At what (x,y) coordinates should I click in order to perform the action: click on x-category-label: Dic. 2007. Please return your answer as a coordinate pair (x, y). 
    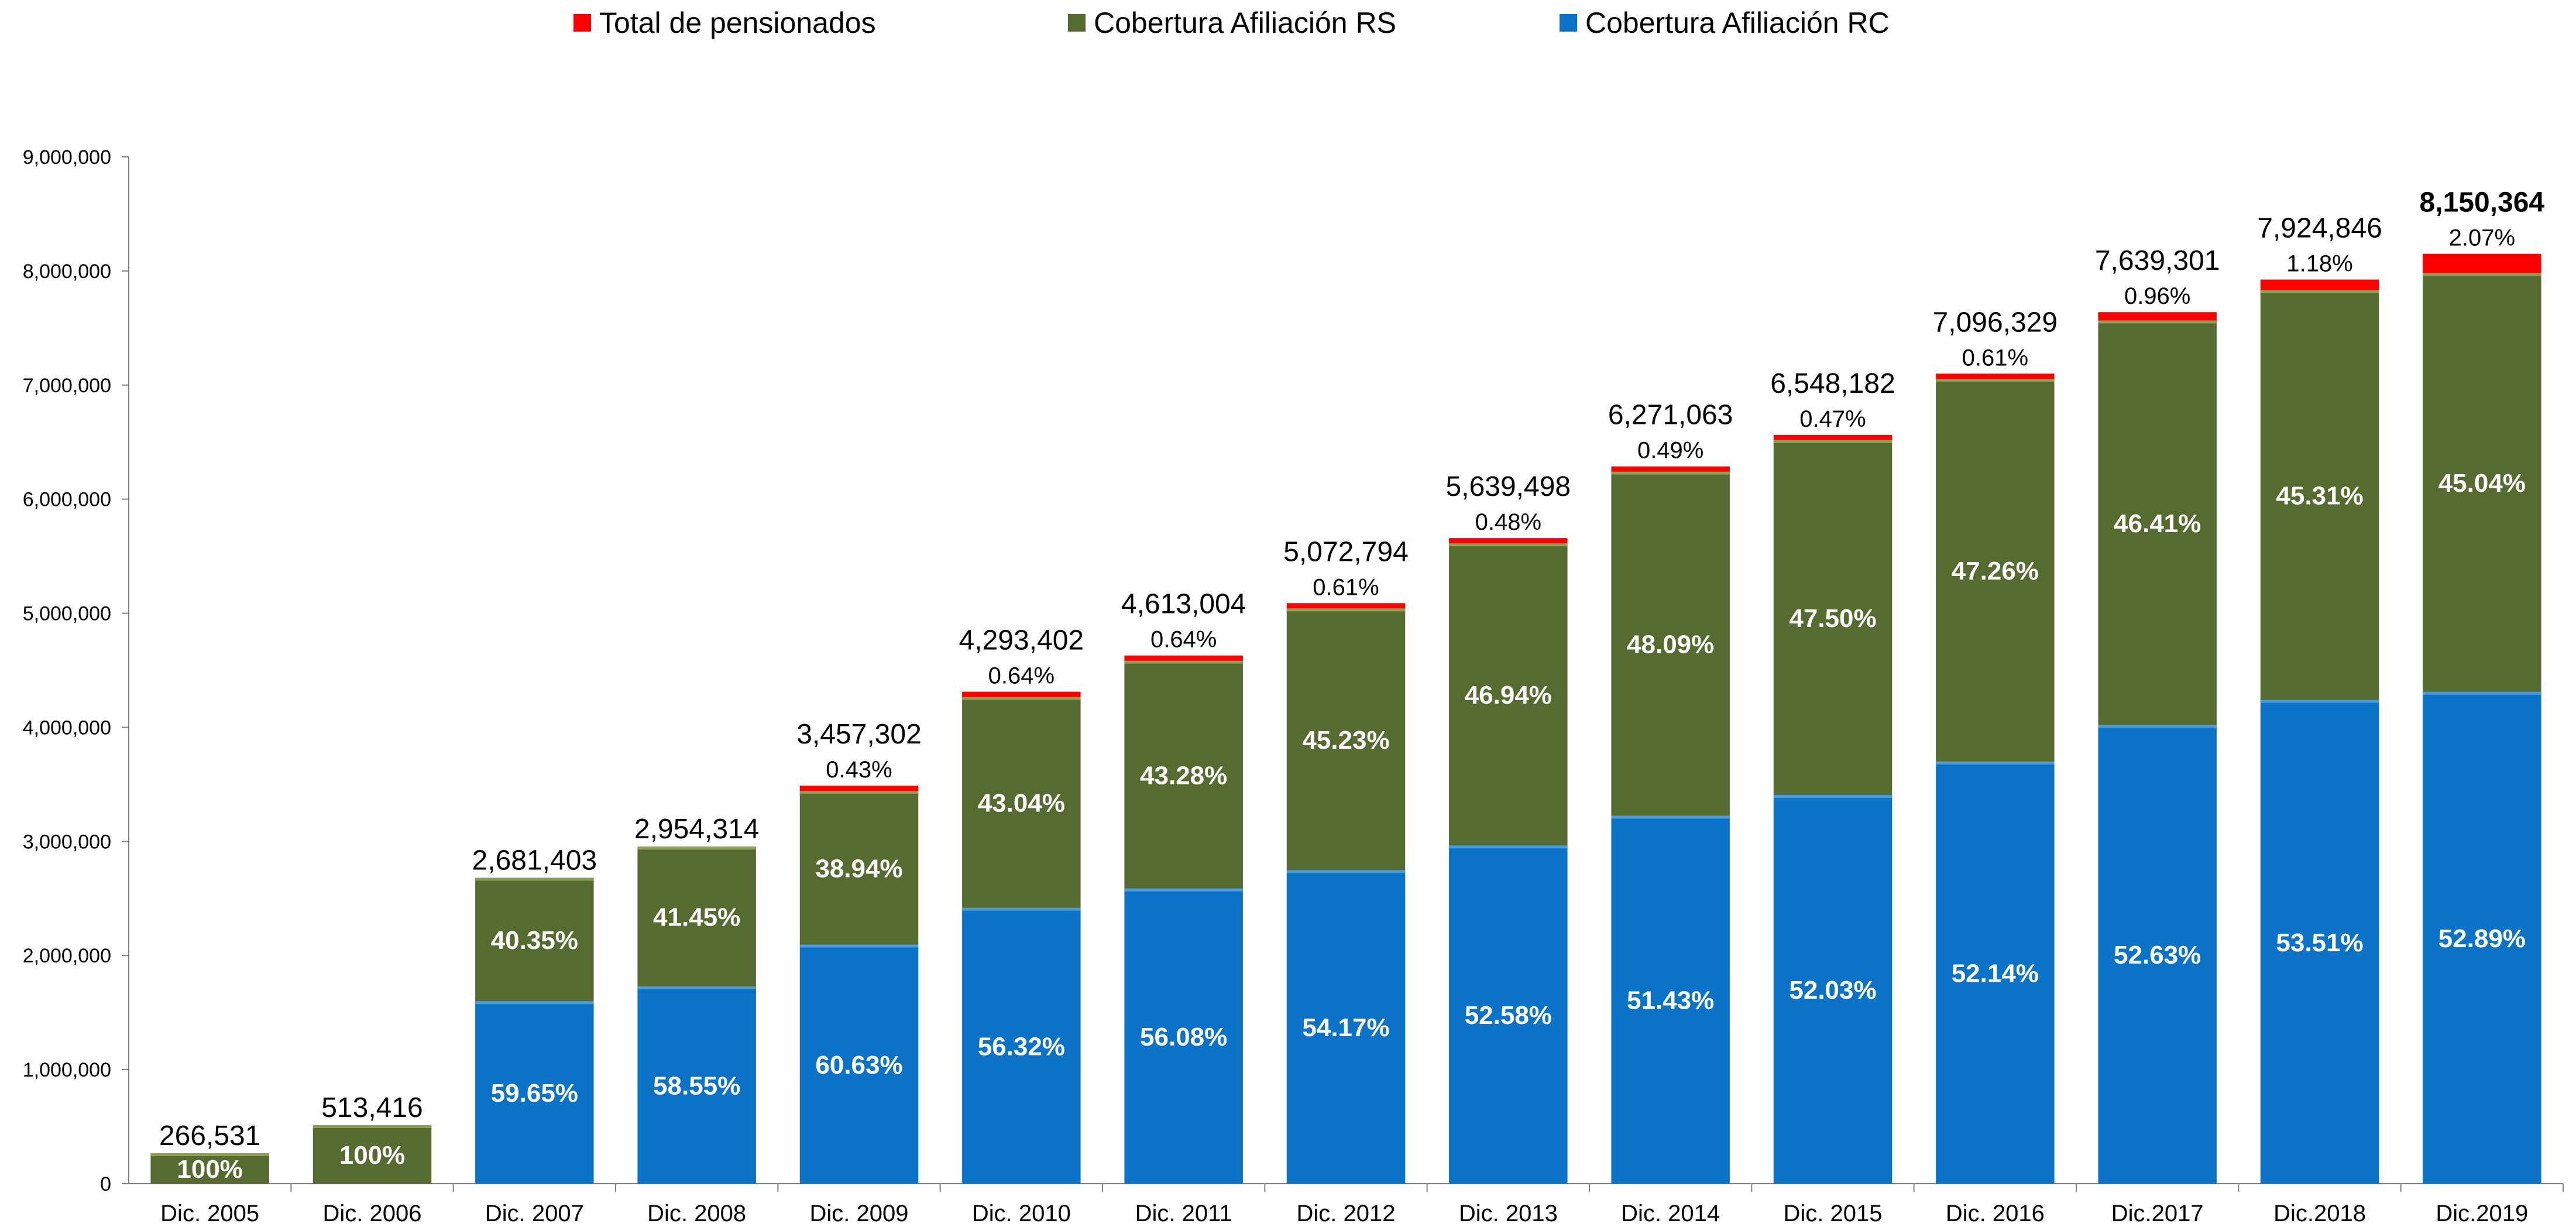
    Looking at the image, I should click on (534, 1214).